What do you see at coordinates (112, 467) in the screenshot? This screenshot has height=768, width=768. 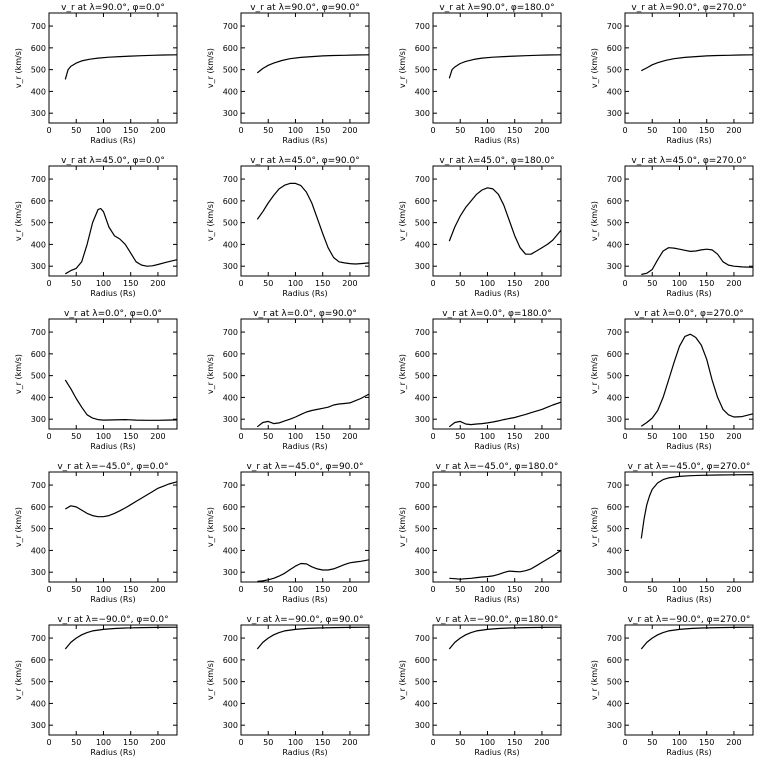 I see `subplot-title: v_r at λ=−45.0°, φ=0.0°` at bounding box center [112, 467].